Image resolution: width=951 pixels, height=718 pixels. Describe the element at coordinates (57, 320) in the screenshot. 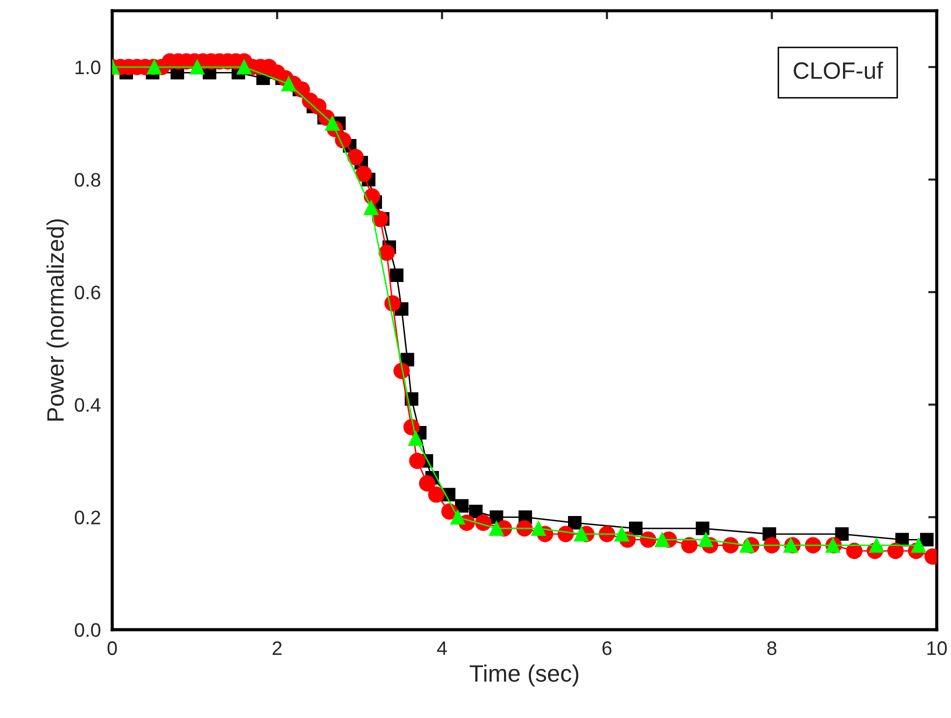

I see `y-axis-title: Power (normalized)` at that location.